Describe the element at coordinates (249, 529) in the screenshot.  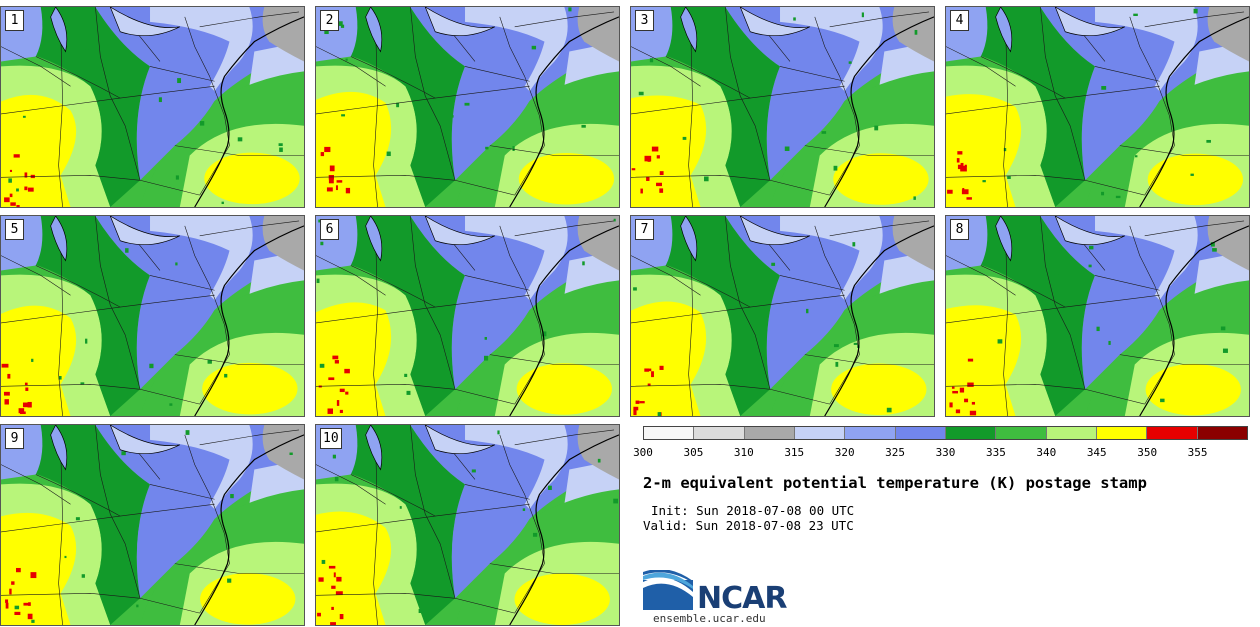
I see `coastline` at that location.